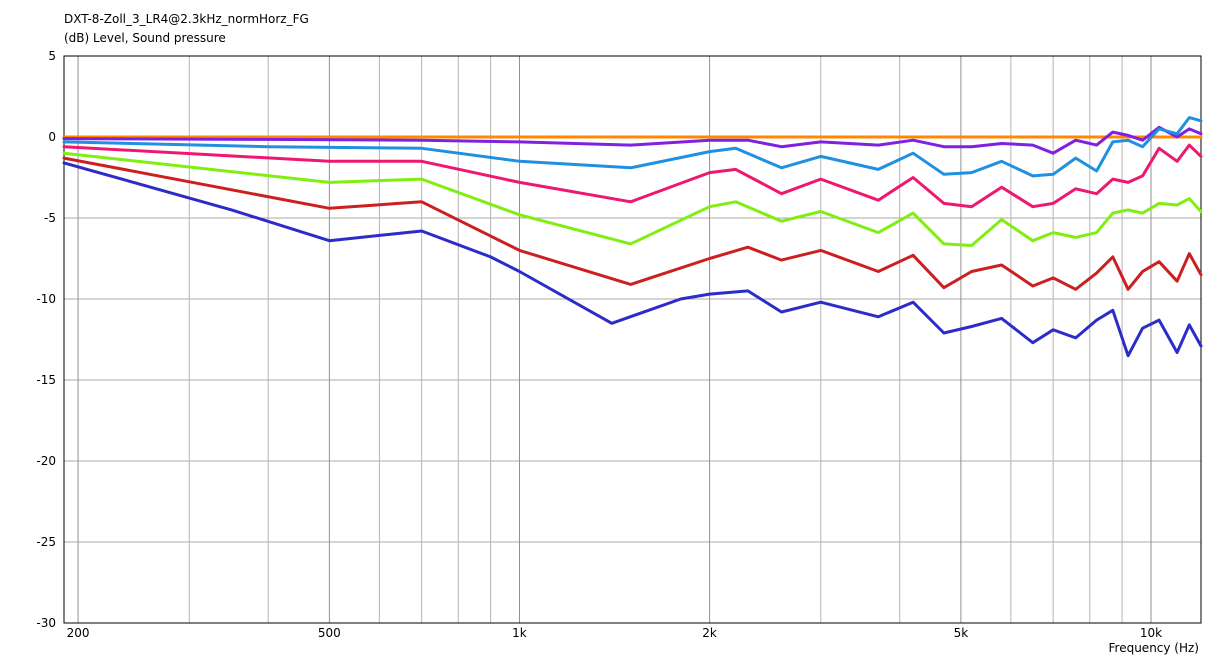 The image size is (1222, 658). I want to click on x-tick-label: 5k, so click(961, 633).